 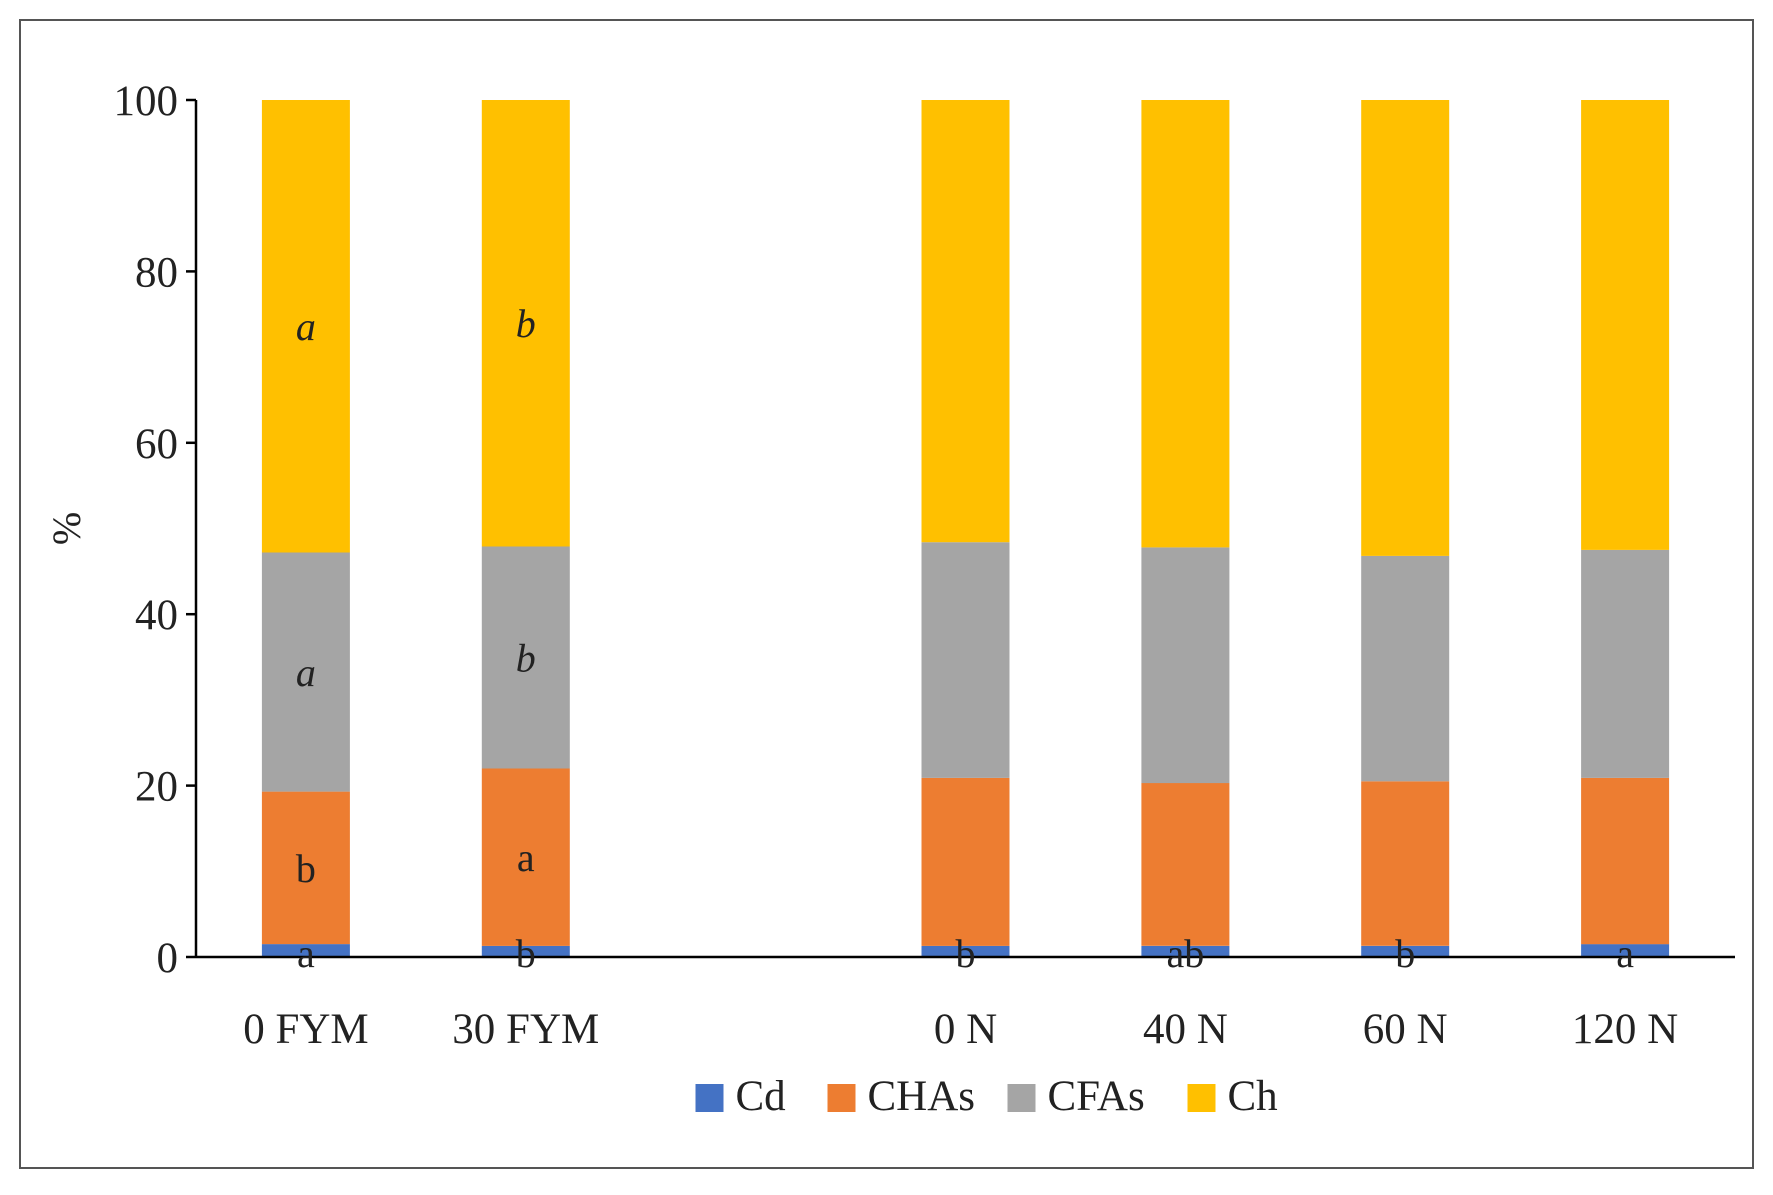 I want to click on annotation-30-fym-chas: a, so click(x=526, y=857).